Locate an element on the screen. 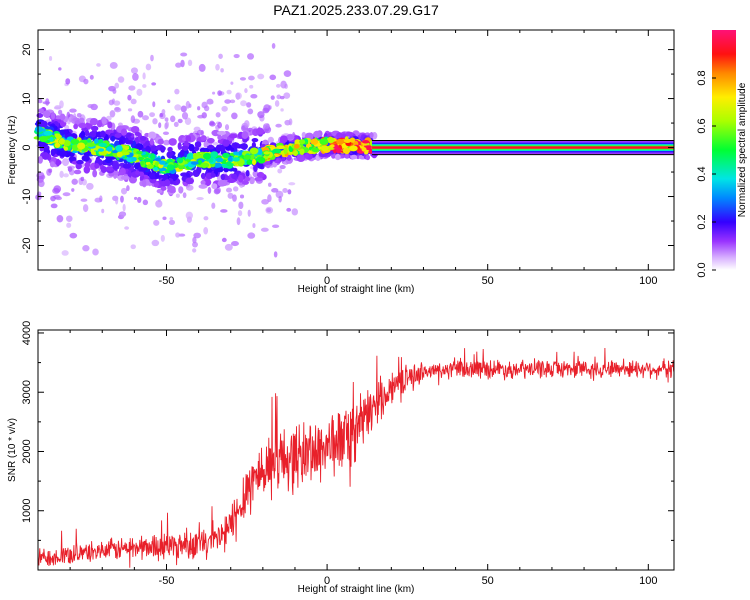 The image size is (750, 600). colorbar-tick-label: 0.8 is located at coordinates (702, 77).